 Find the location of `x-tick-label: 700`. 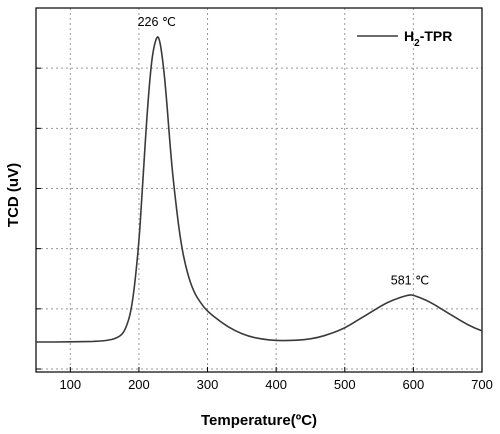

x-tick-label: 700 is located at coordinates (482, 384).